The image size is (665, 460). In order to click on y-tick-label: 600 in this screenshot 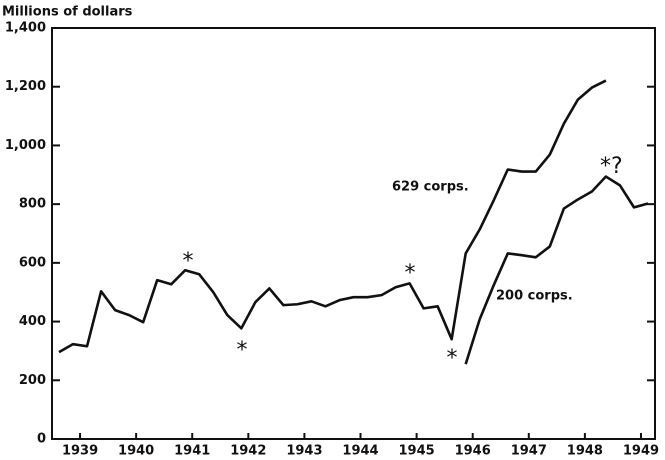, I will do `click(32, 262)`.